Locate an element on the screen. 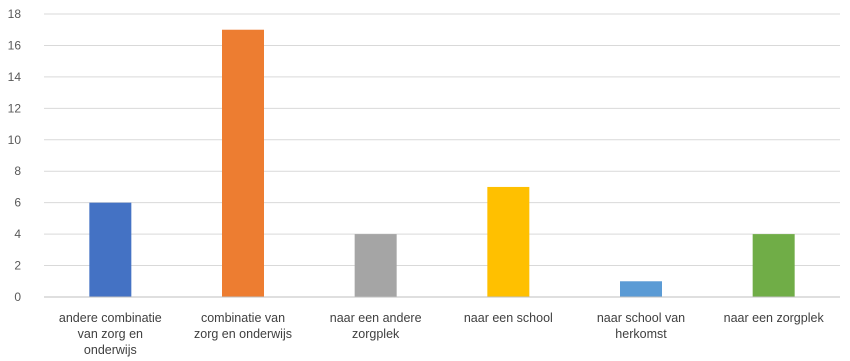 This screenshot has height=361, width=850. category-label-2: combinatie van zorg en onderwijs is located at coordinates (243, 326).